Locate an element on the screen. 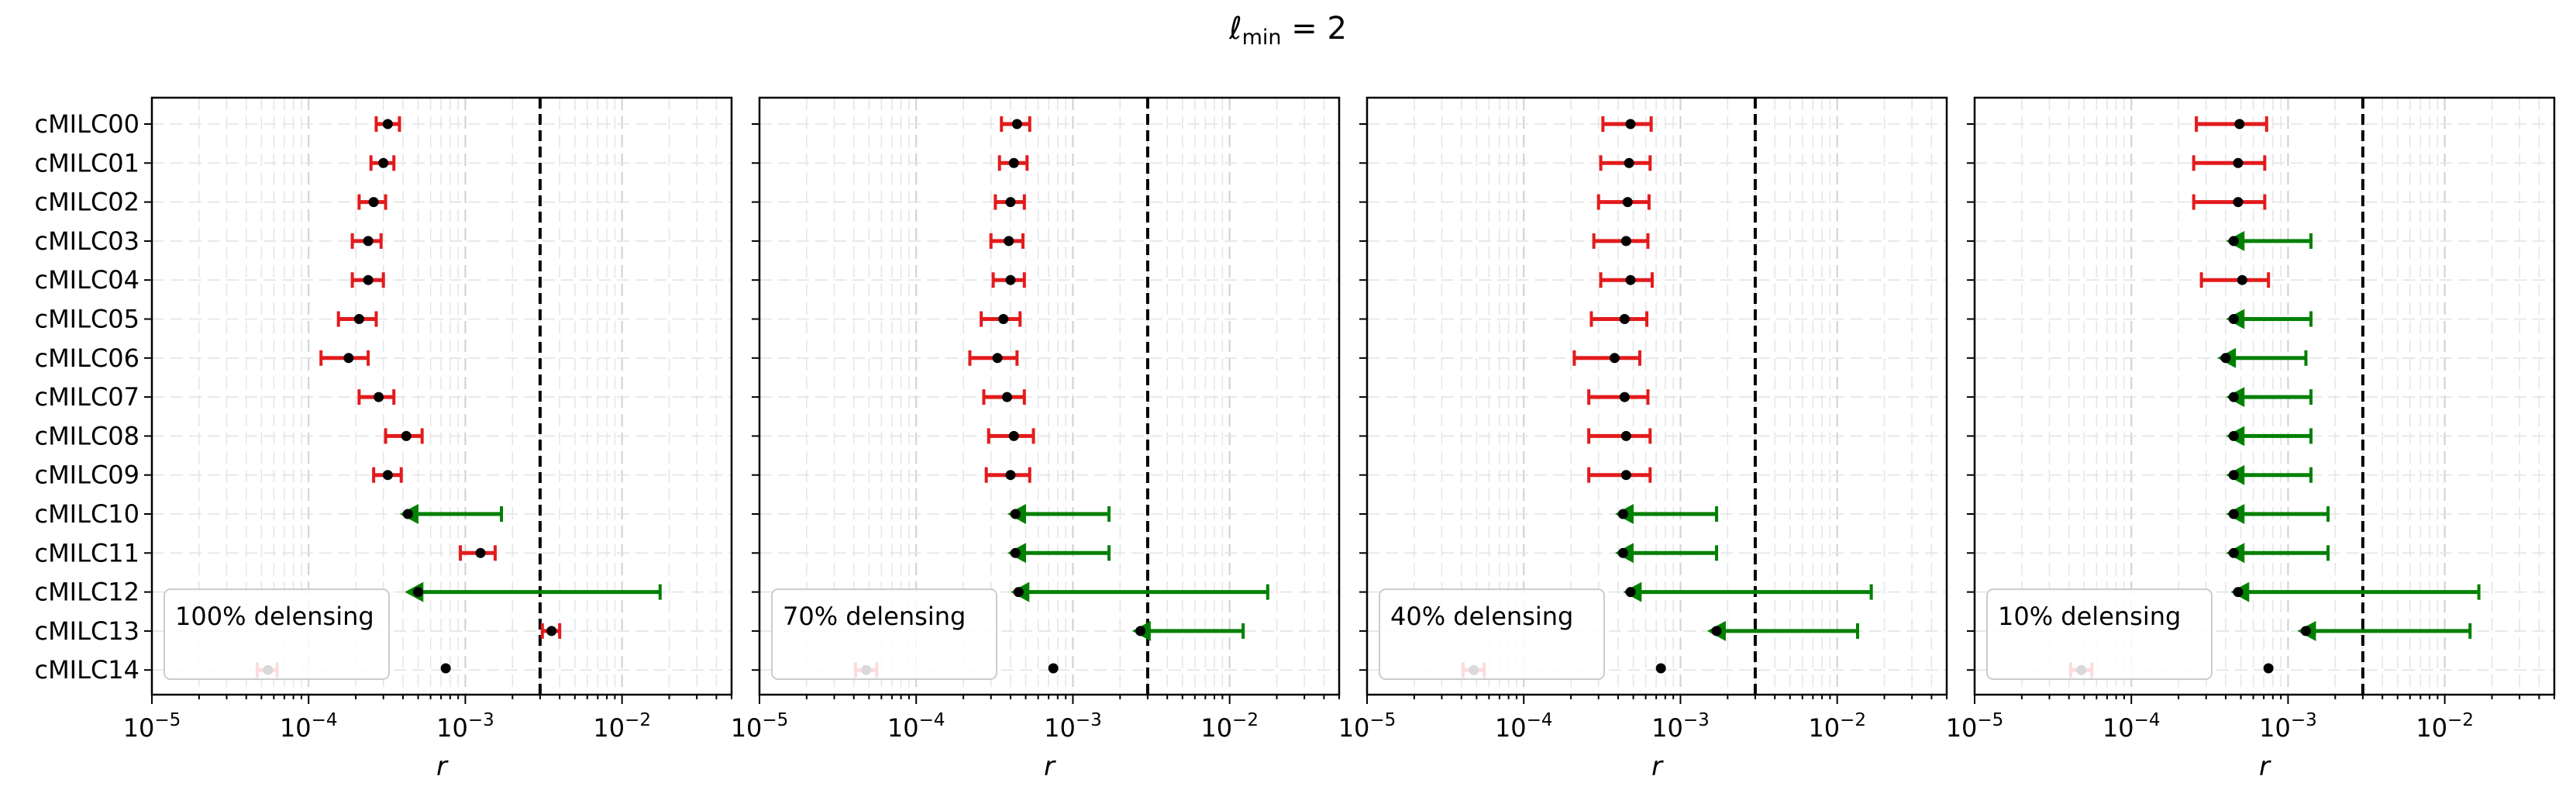 This screenshot has height=797, width=2576. y-tick-label: cMILC05 is located at coordinates (86, 319).